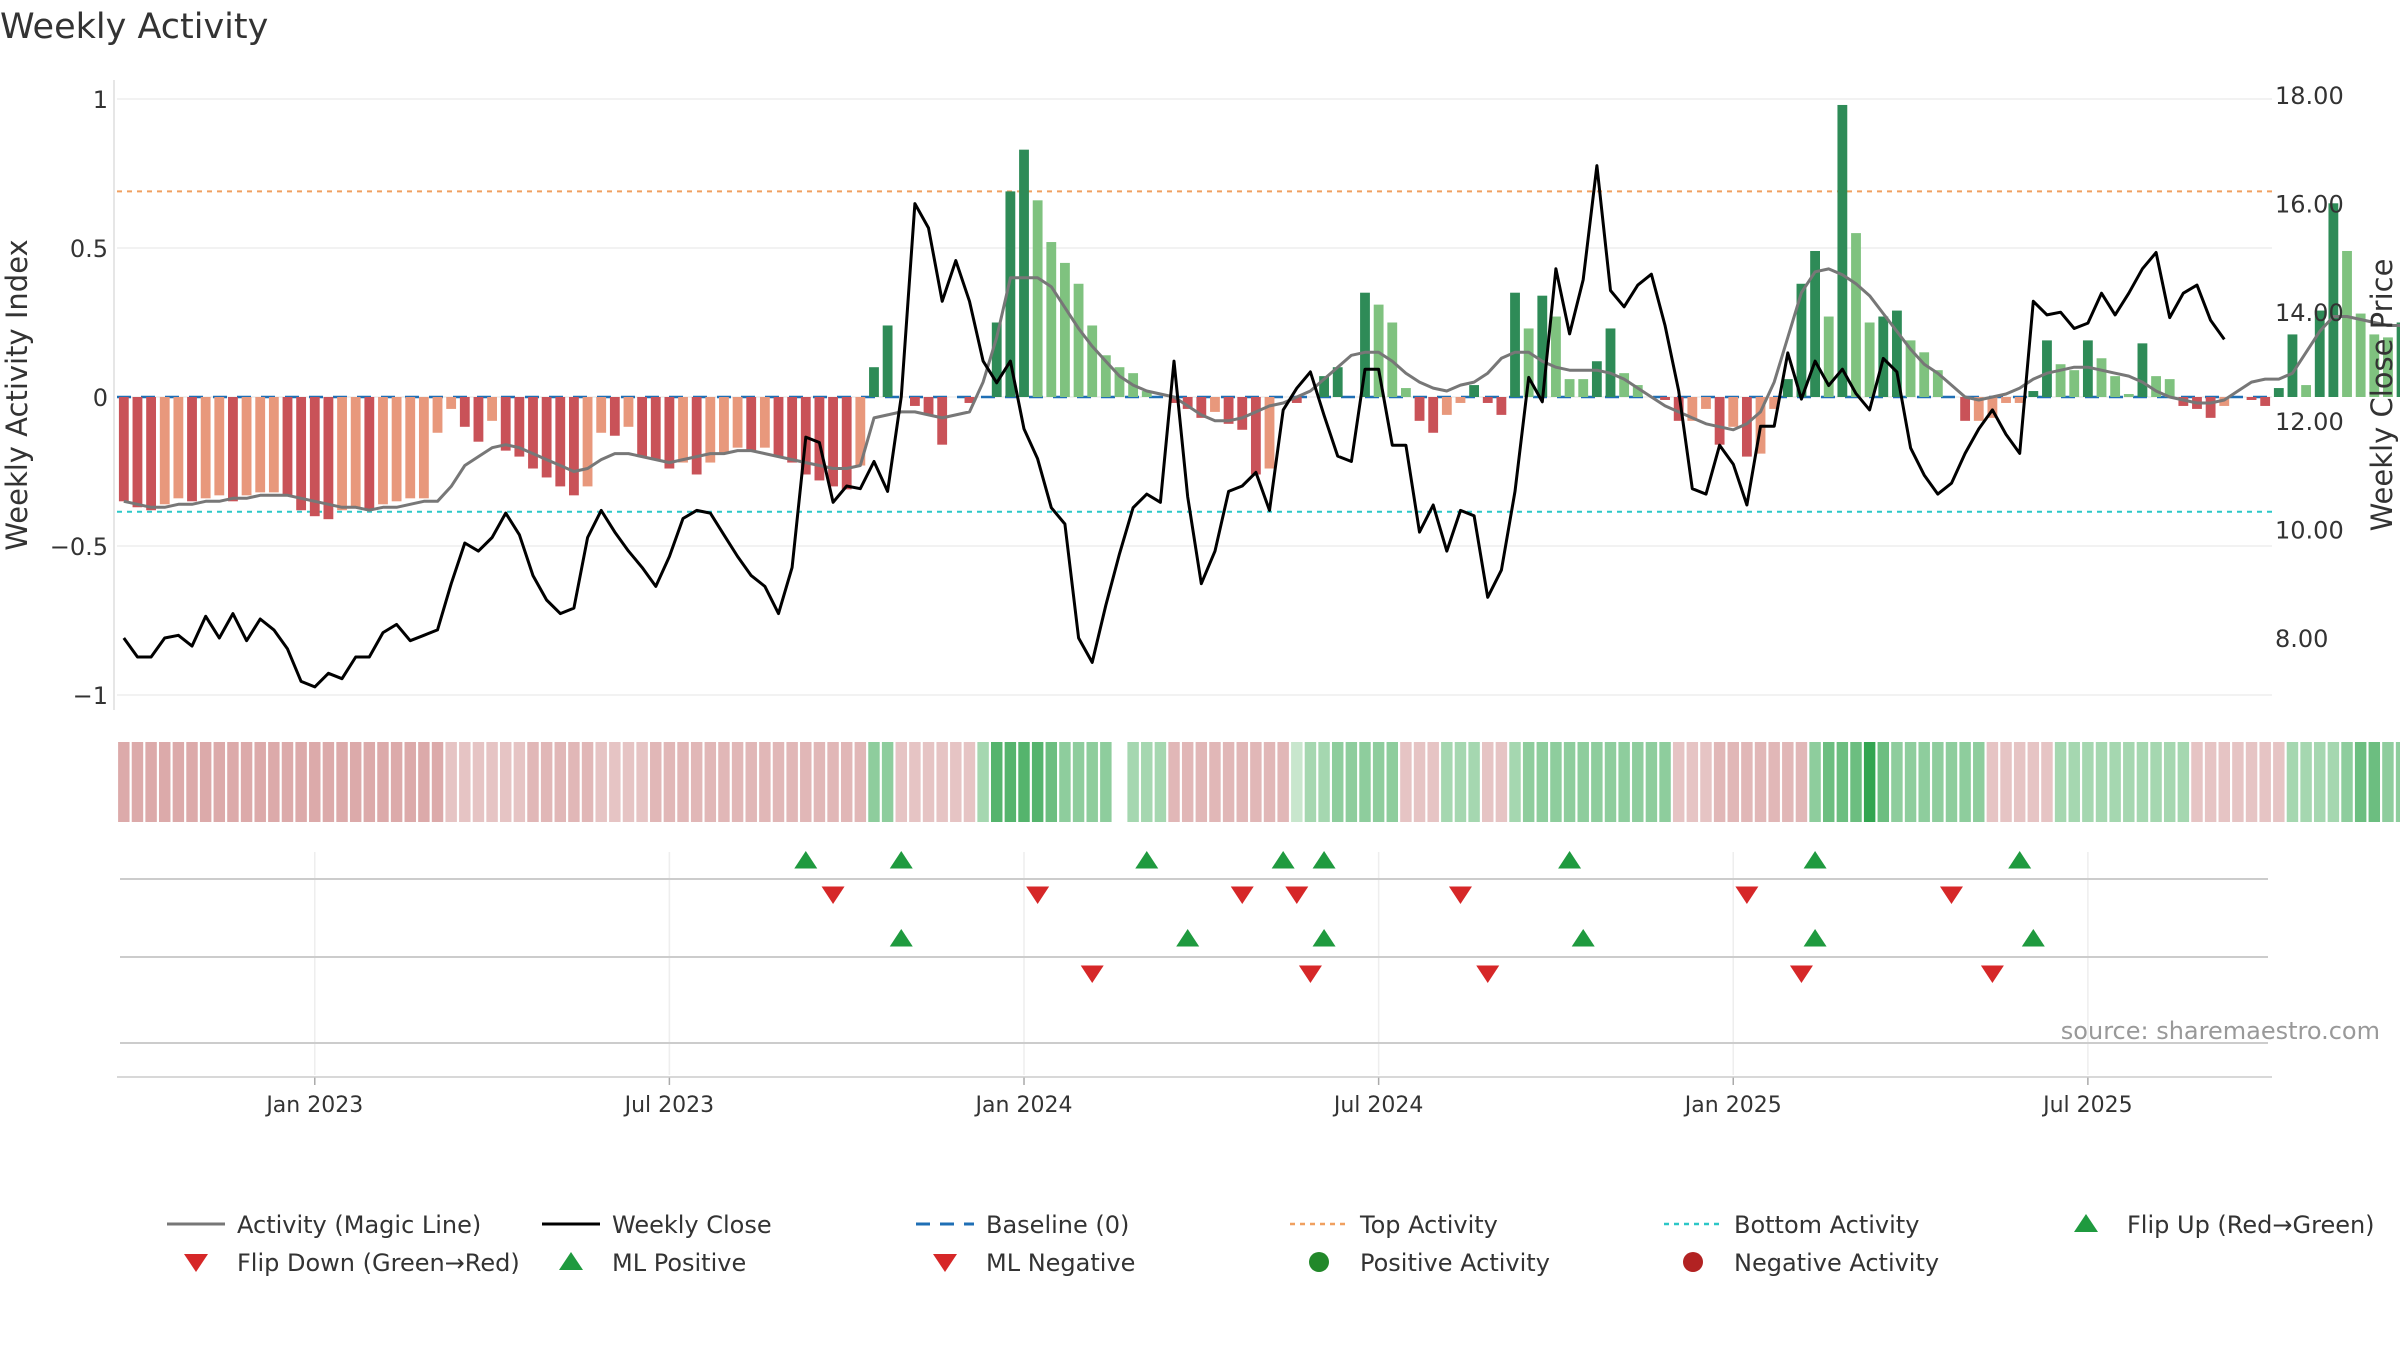 This screenshot has height=1350, width=2400. Describe the element at coordinates (1428, 1225) in the screenshot. I see `legend-label: Top Activity` at that location.